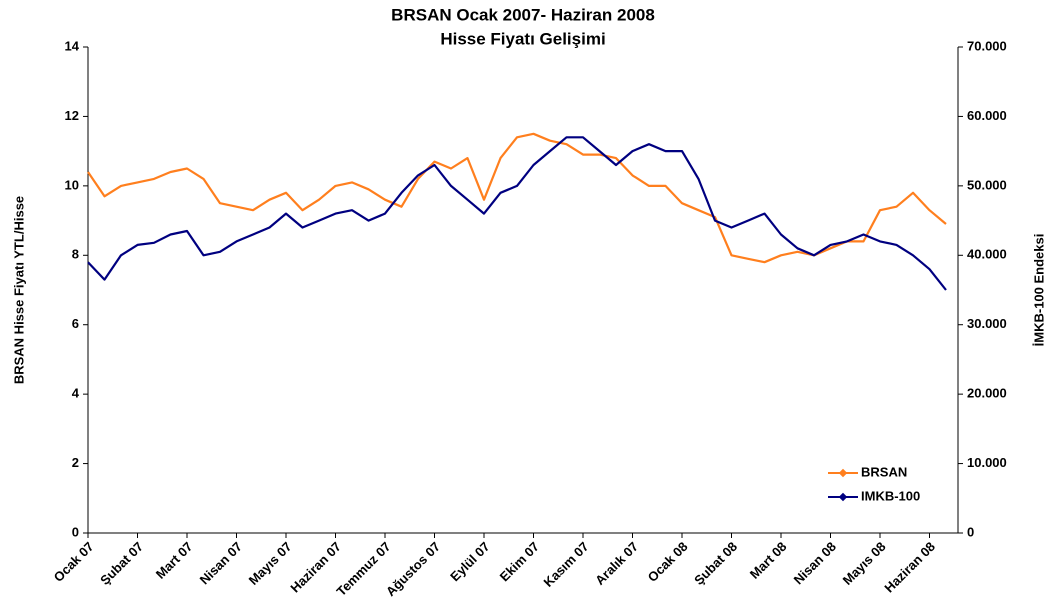  Describe the element at coordinates (72, 115) in the screenshot. I see `y-tick-label: 12` at that location.